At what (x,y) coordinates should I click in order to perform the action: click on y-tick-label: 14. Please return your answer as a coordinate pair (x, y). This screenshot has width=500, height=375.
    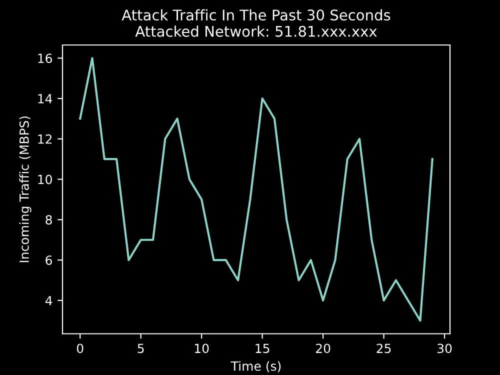
    Looking at the image, I should click on (45, 99).